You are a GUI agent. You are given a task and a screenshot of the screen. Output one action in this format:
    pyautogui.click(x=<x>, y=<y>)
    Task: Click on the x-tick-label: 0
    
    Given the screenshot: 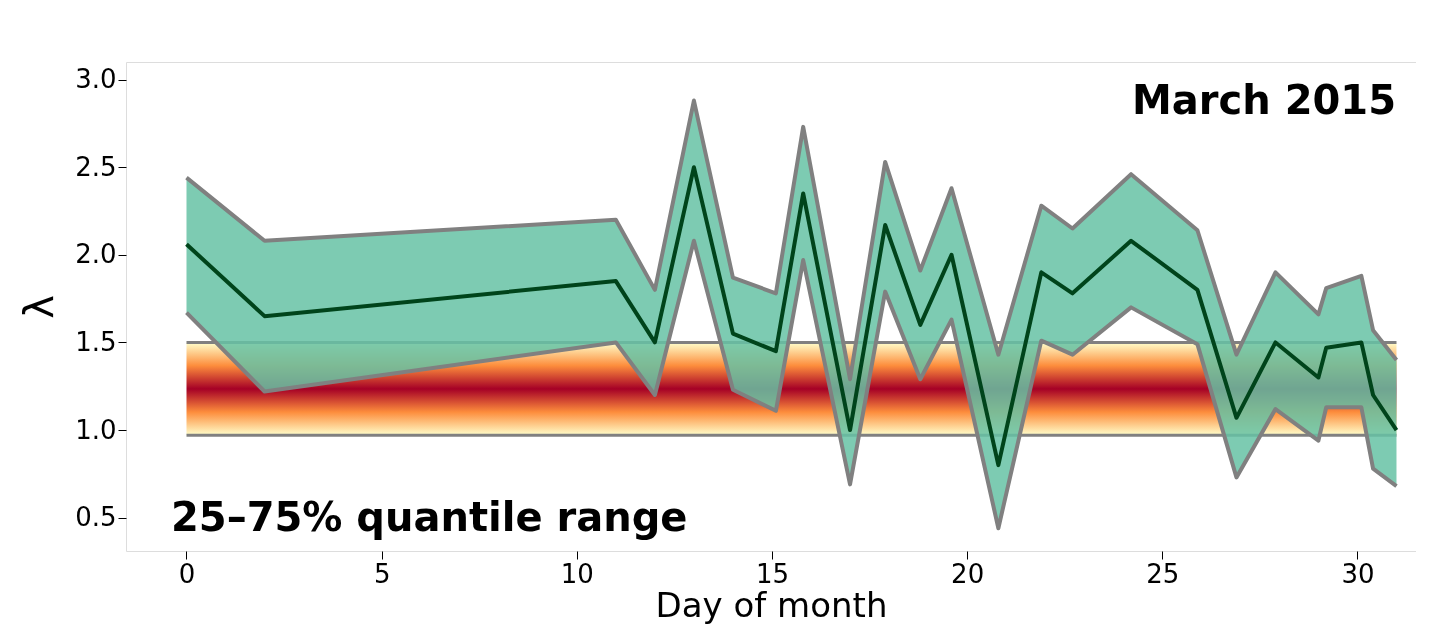 What is the action you would take?
    pyautogui.click(x=187, y=573)
    